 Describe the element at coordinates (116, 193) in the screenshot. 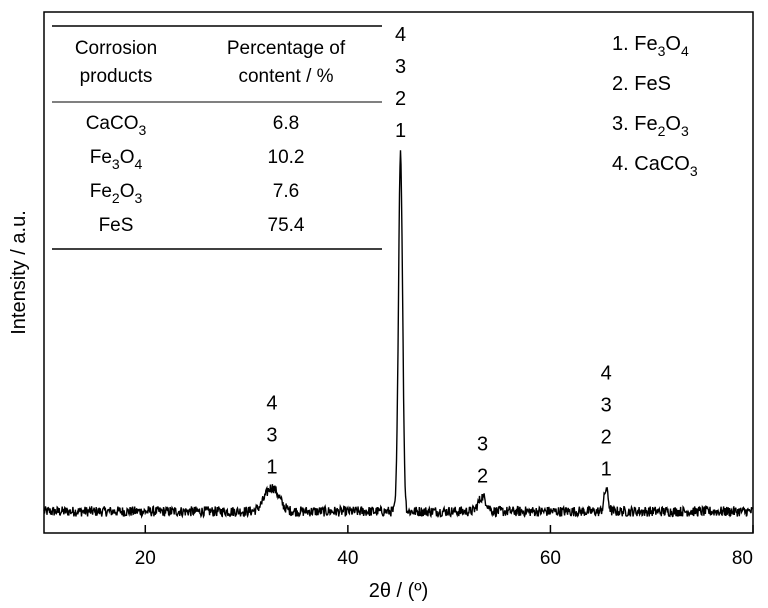

I see `table-cell-product: Fe2O3` at that location.